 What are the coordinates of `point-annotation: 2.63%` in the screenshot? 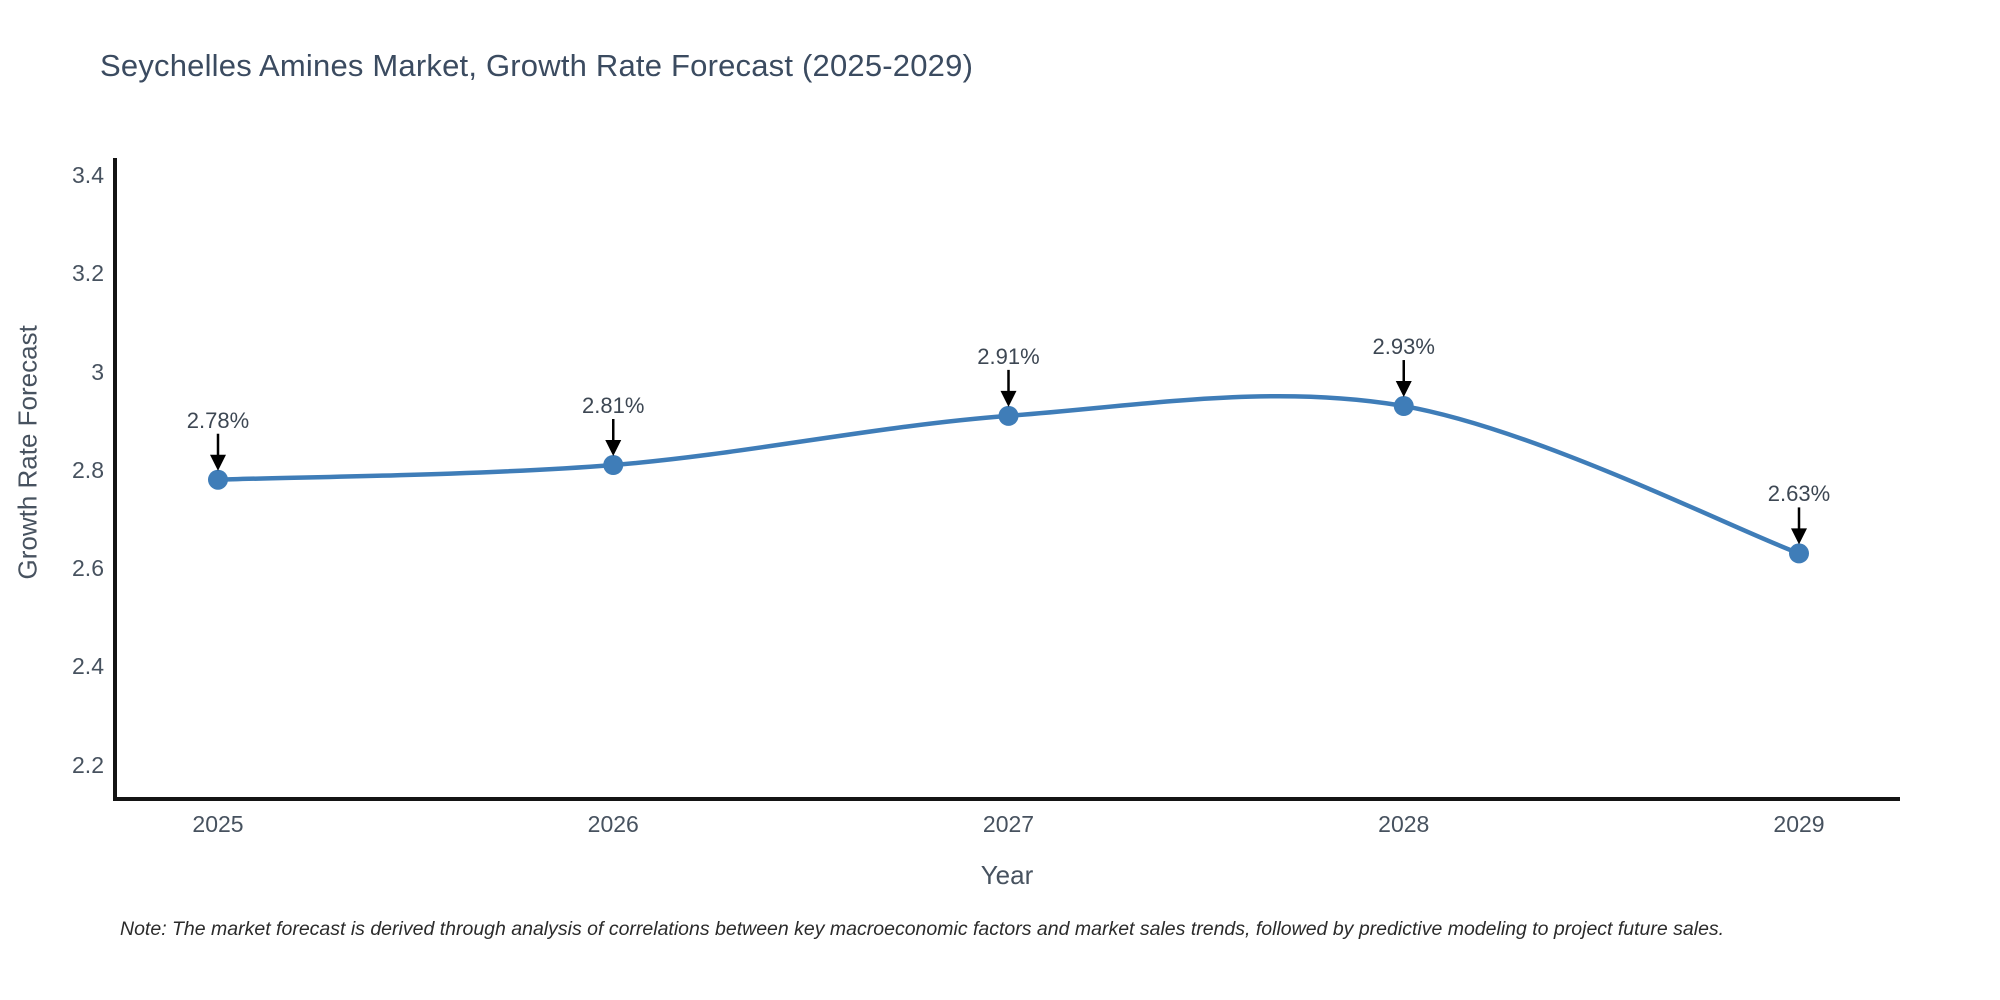 It's located at (1799, 494).